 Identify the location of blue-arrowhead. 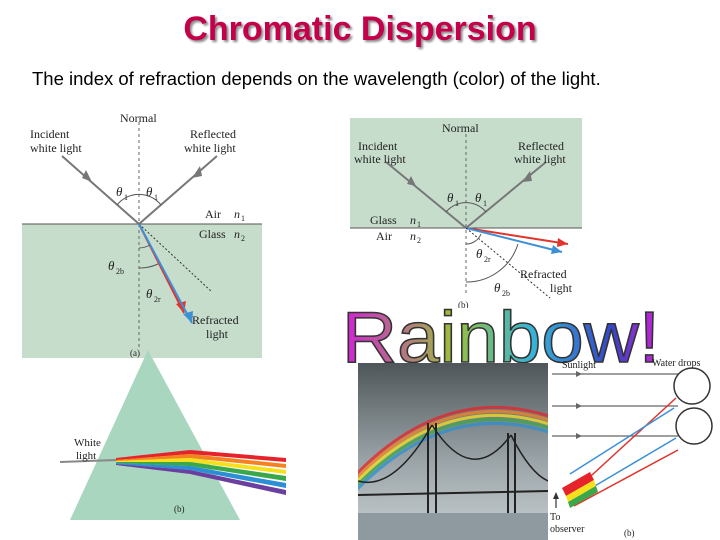
(556, 249).